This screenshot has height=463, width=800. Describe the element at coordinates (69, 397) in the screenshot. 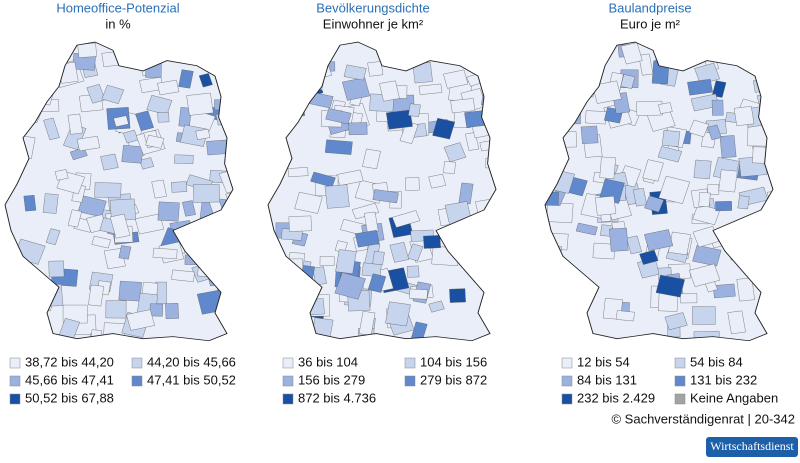

I see `legend-label: 50,52 bis 67,88` at that location.